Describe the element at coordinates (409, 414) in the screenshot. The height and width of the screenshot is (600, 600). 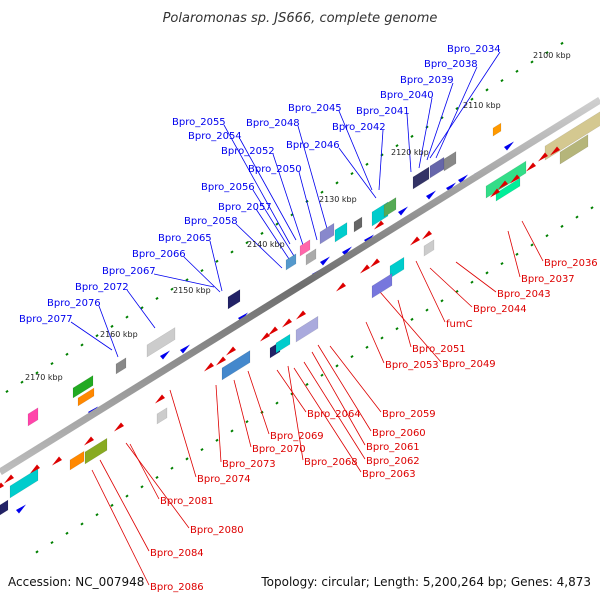
I see `gene-label-bpro_2059: Bpro_2059` at that location.